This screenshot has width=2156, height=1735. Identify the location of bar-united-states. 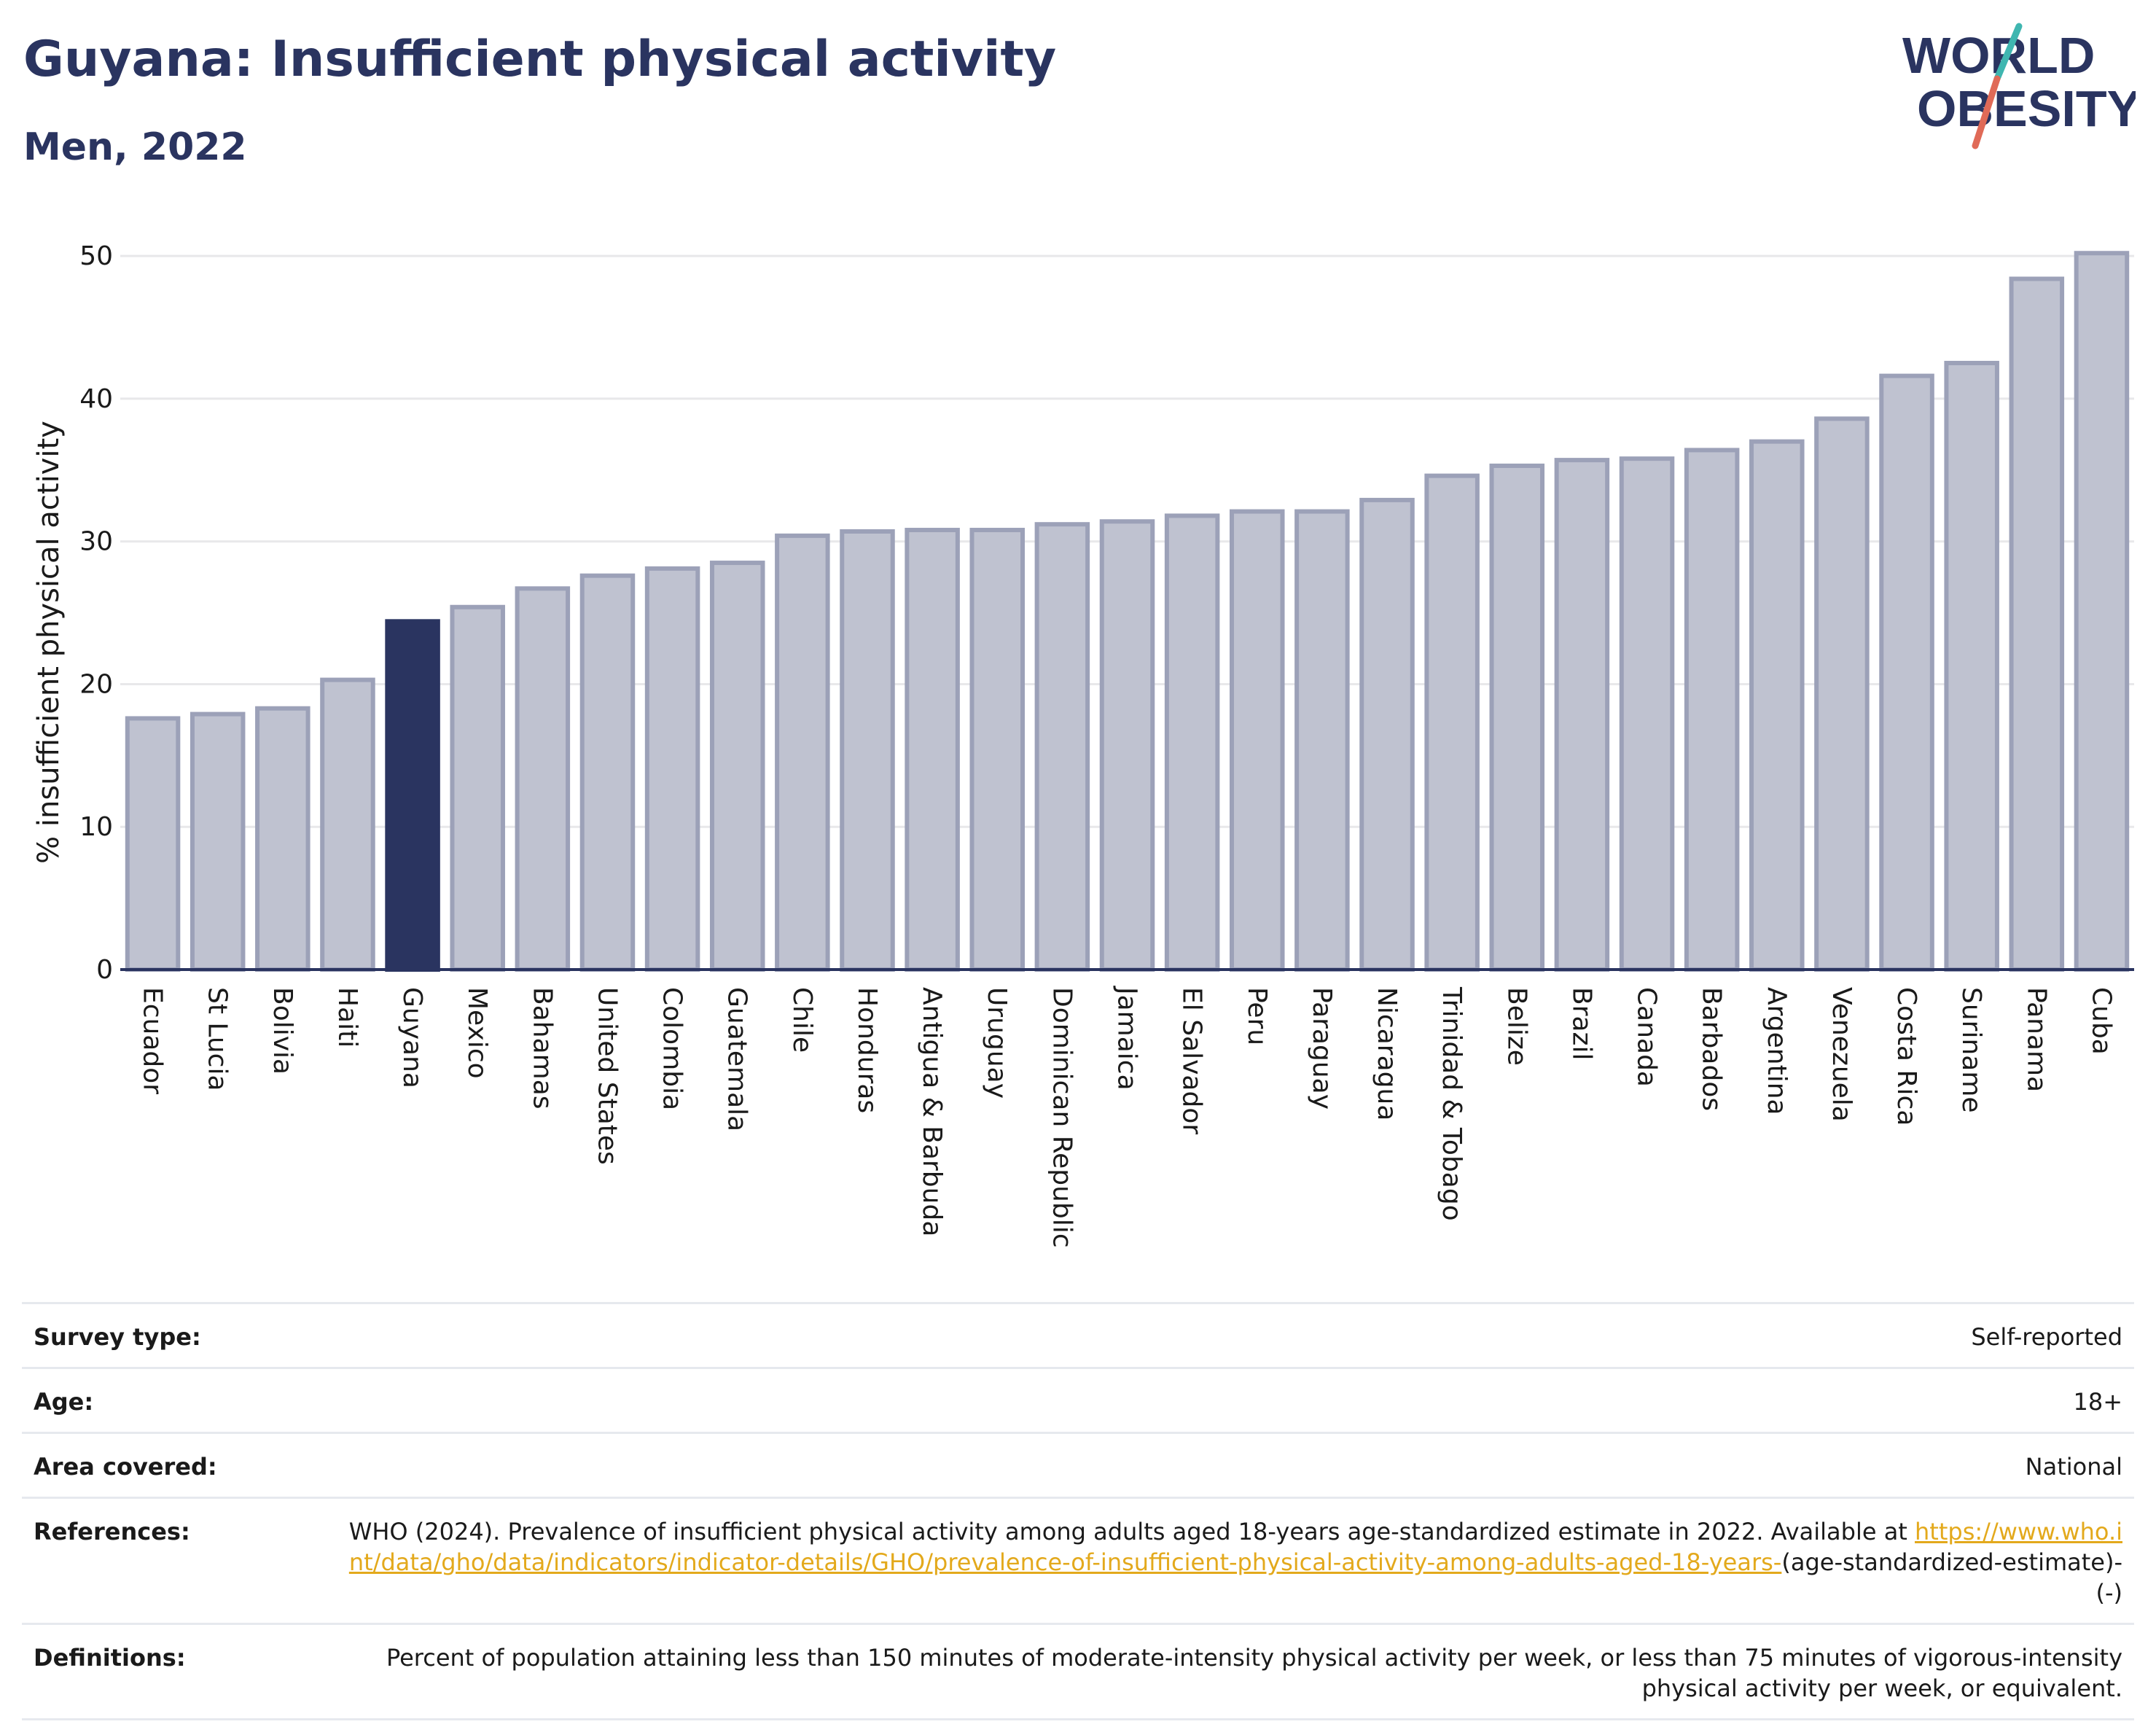
(607, 773).